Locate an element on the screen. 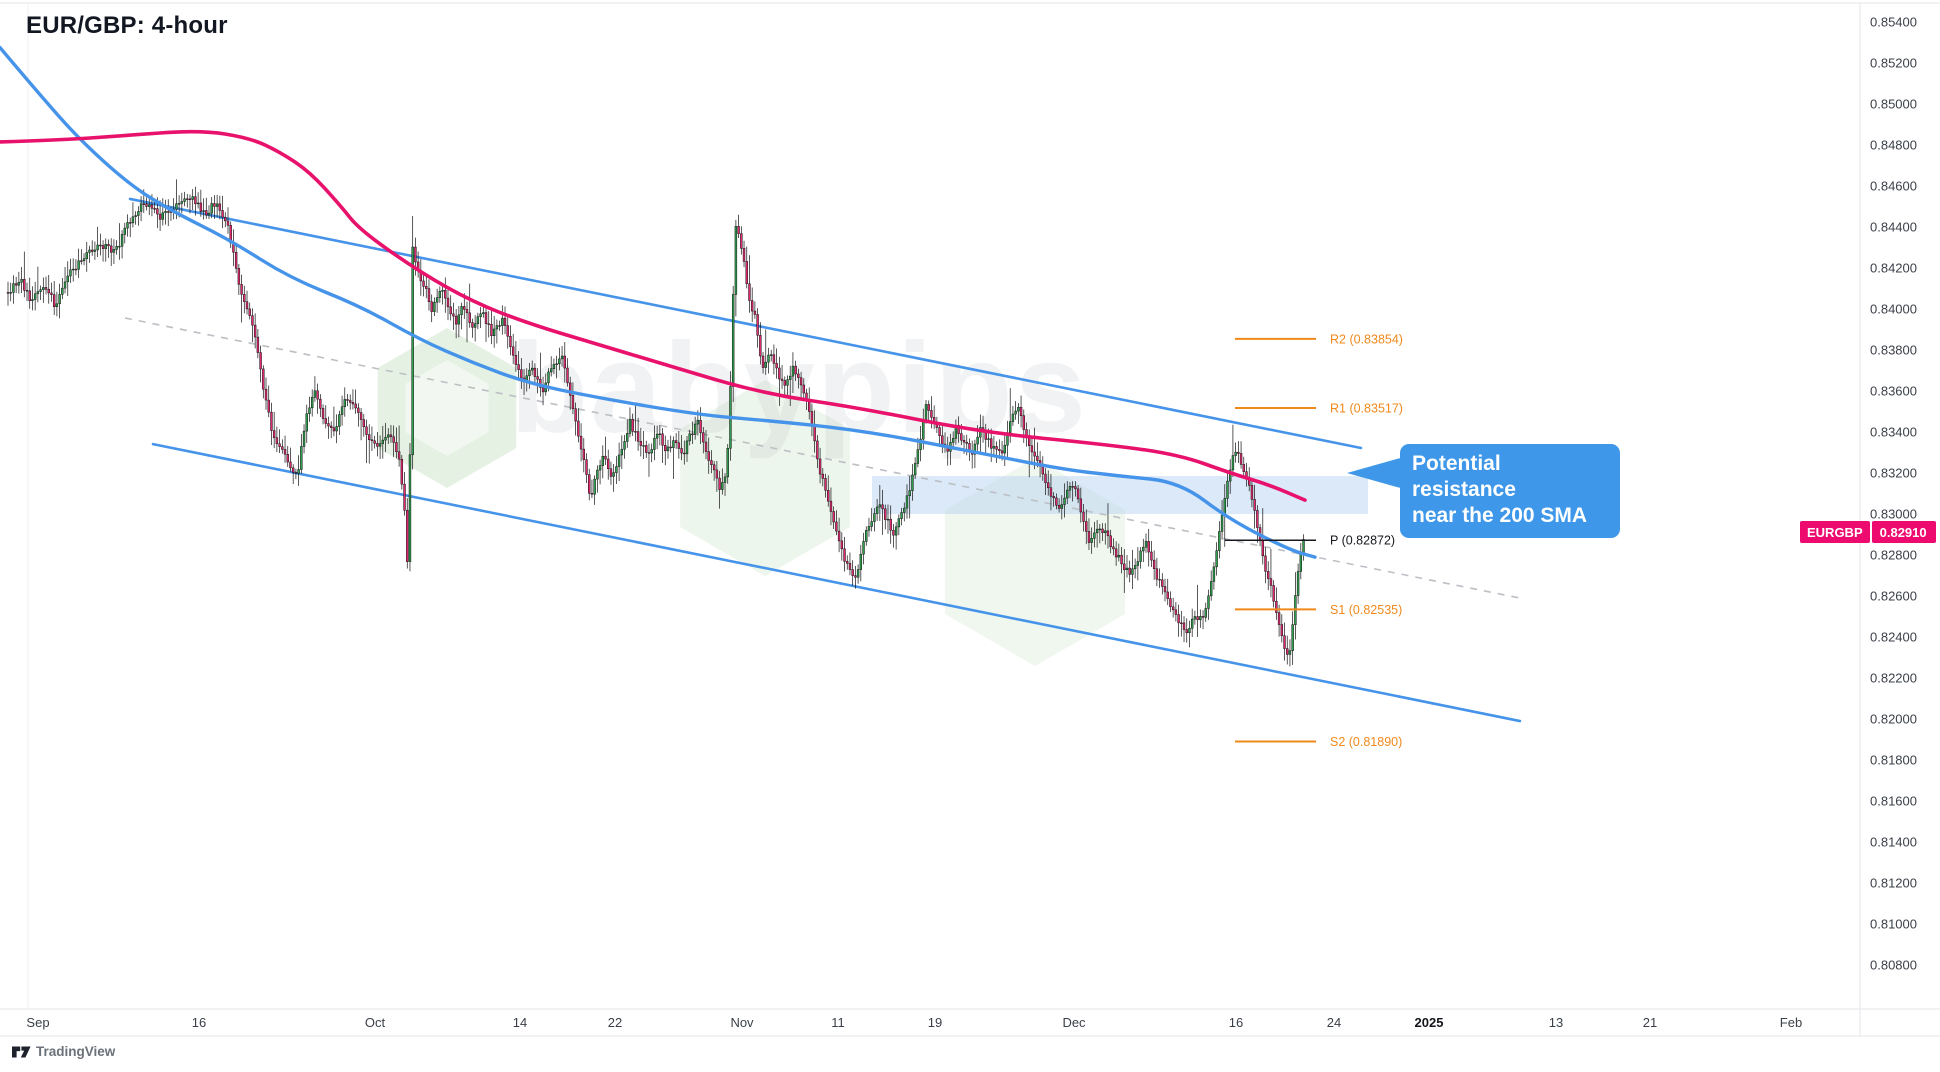  x-tick-label: Nov is located at coordinates (742, 1022).